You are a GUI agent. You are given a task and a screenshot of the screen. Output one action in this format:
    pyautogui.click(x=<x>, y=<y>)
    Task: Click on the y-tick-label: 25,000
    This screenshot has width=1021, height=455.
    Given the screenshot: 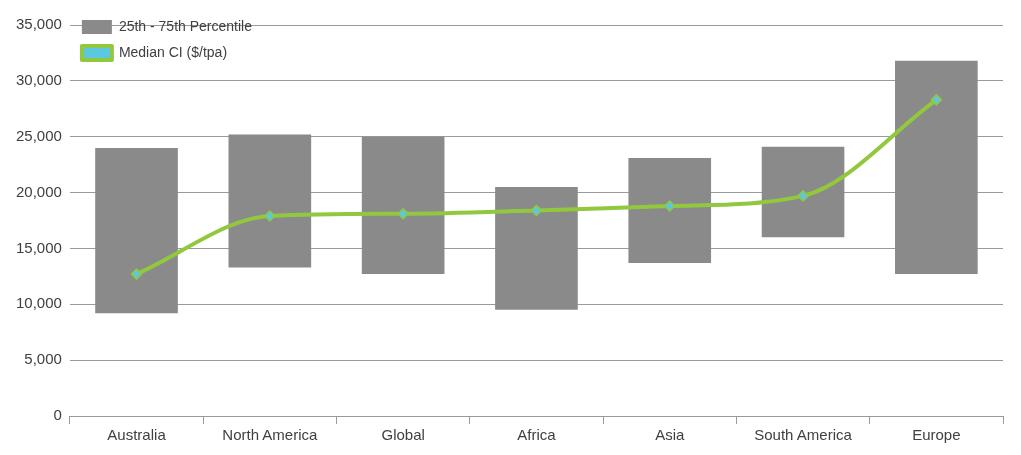 What is the action you would take?
    pyautogui.click(x=38, y=135)
    